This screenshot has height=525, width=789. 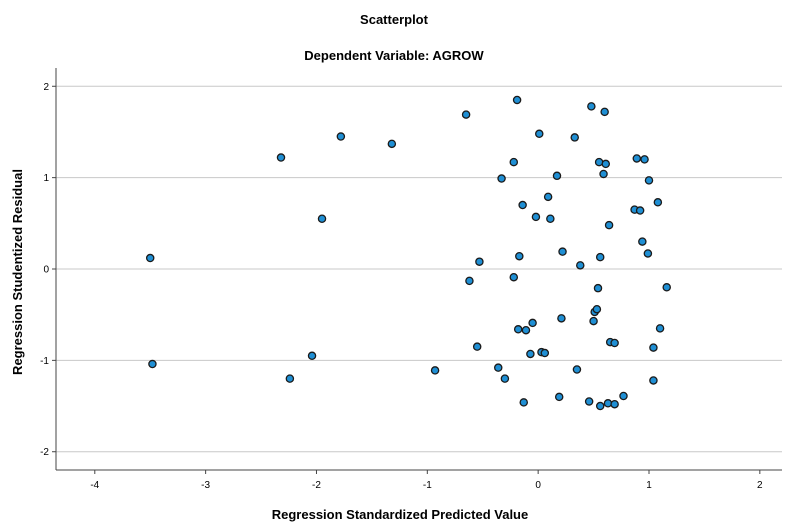 What do you see at coordinates (538, 485) in the screenshot?
I see `xtick-label-4: 0` at bounding box center [538, 485].